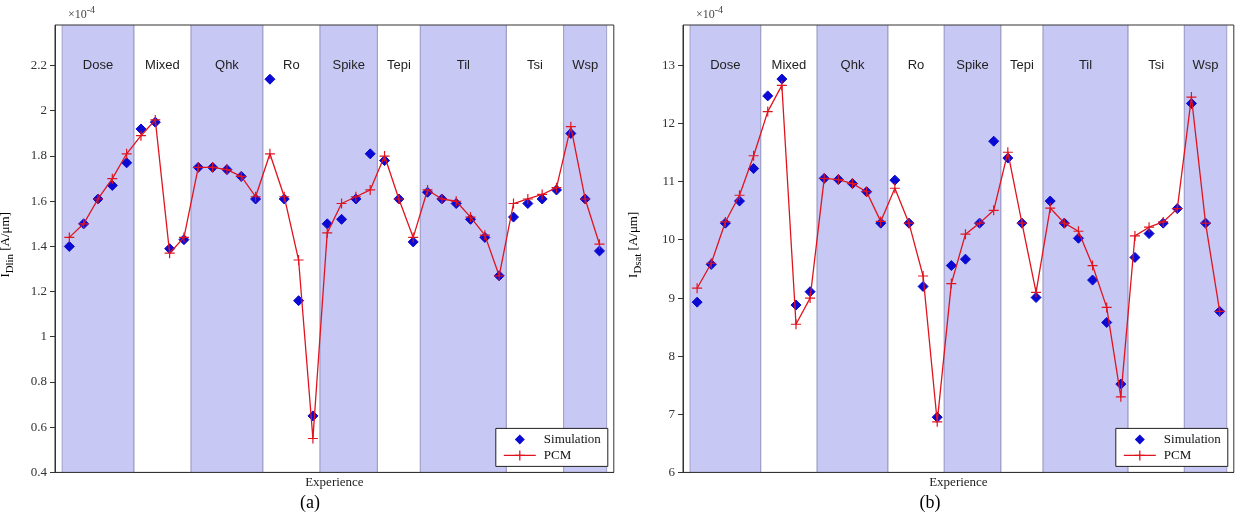 Image resolution: width=1240 pixels, height=524 pixels. What do you see at coordinates (671, 355) in the screenshot?
I see `y-tick-label: 8` at bounding box center [671, 355].